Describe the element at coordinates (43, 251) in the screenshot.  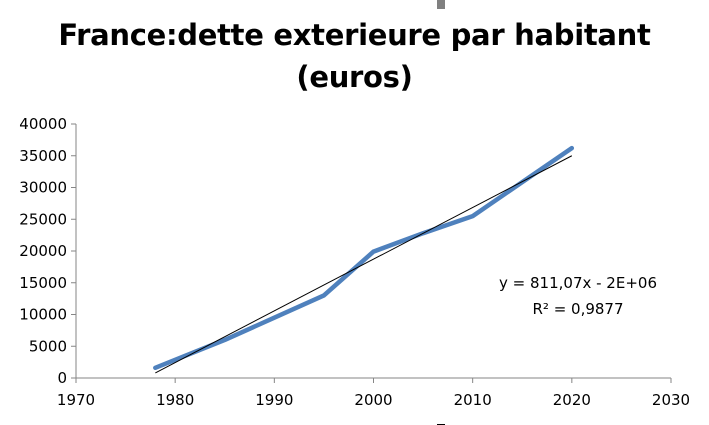
I see `y-tick-label: 20000` at that location.